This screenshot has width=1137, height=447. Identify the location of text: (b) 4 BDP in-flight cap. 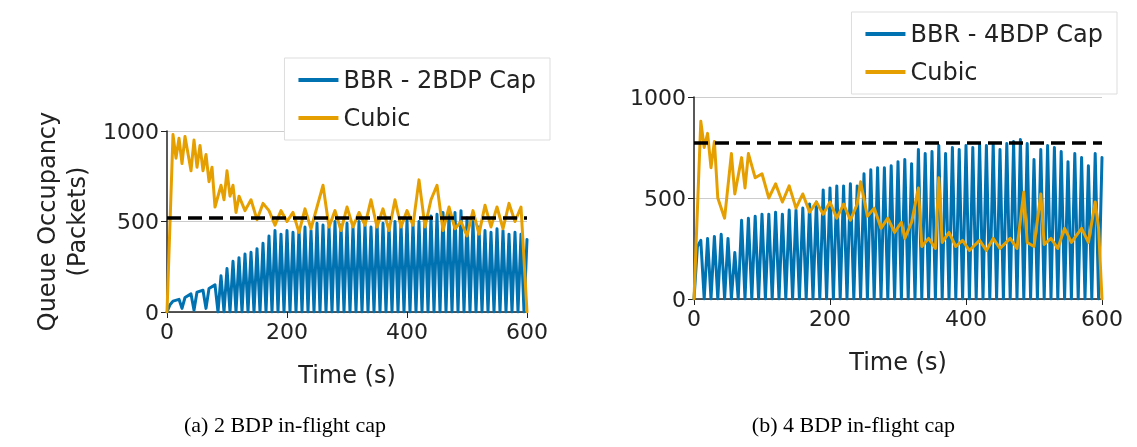
(853, 425).